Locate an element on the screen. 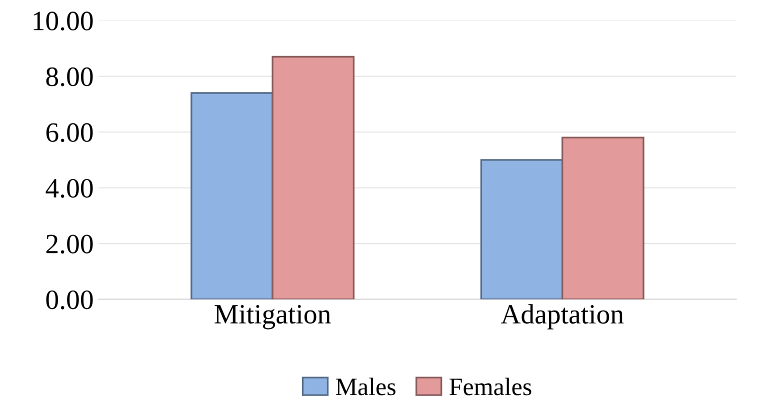  y-tick-label: 10.00 is located at coordinates (63, 21).